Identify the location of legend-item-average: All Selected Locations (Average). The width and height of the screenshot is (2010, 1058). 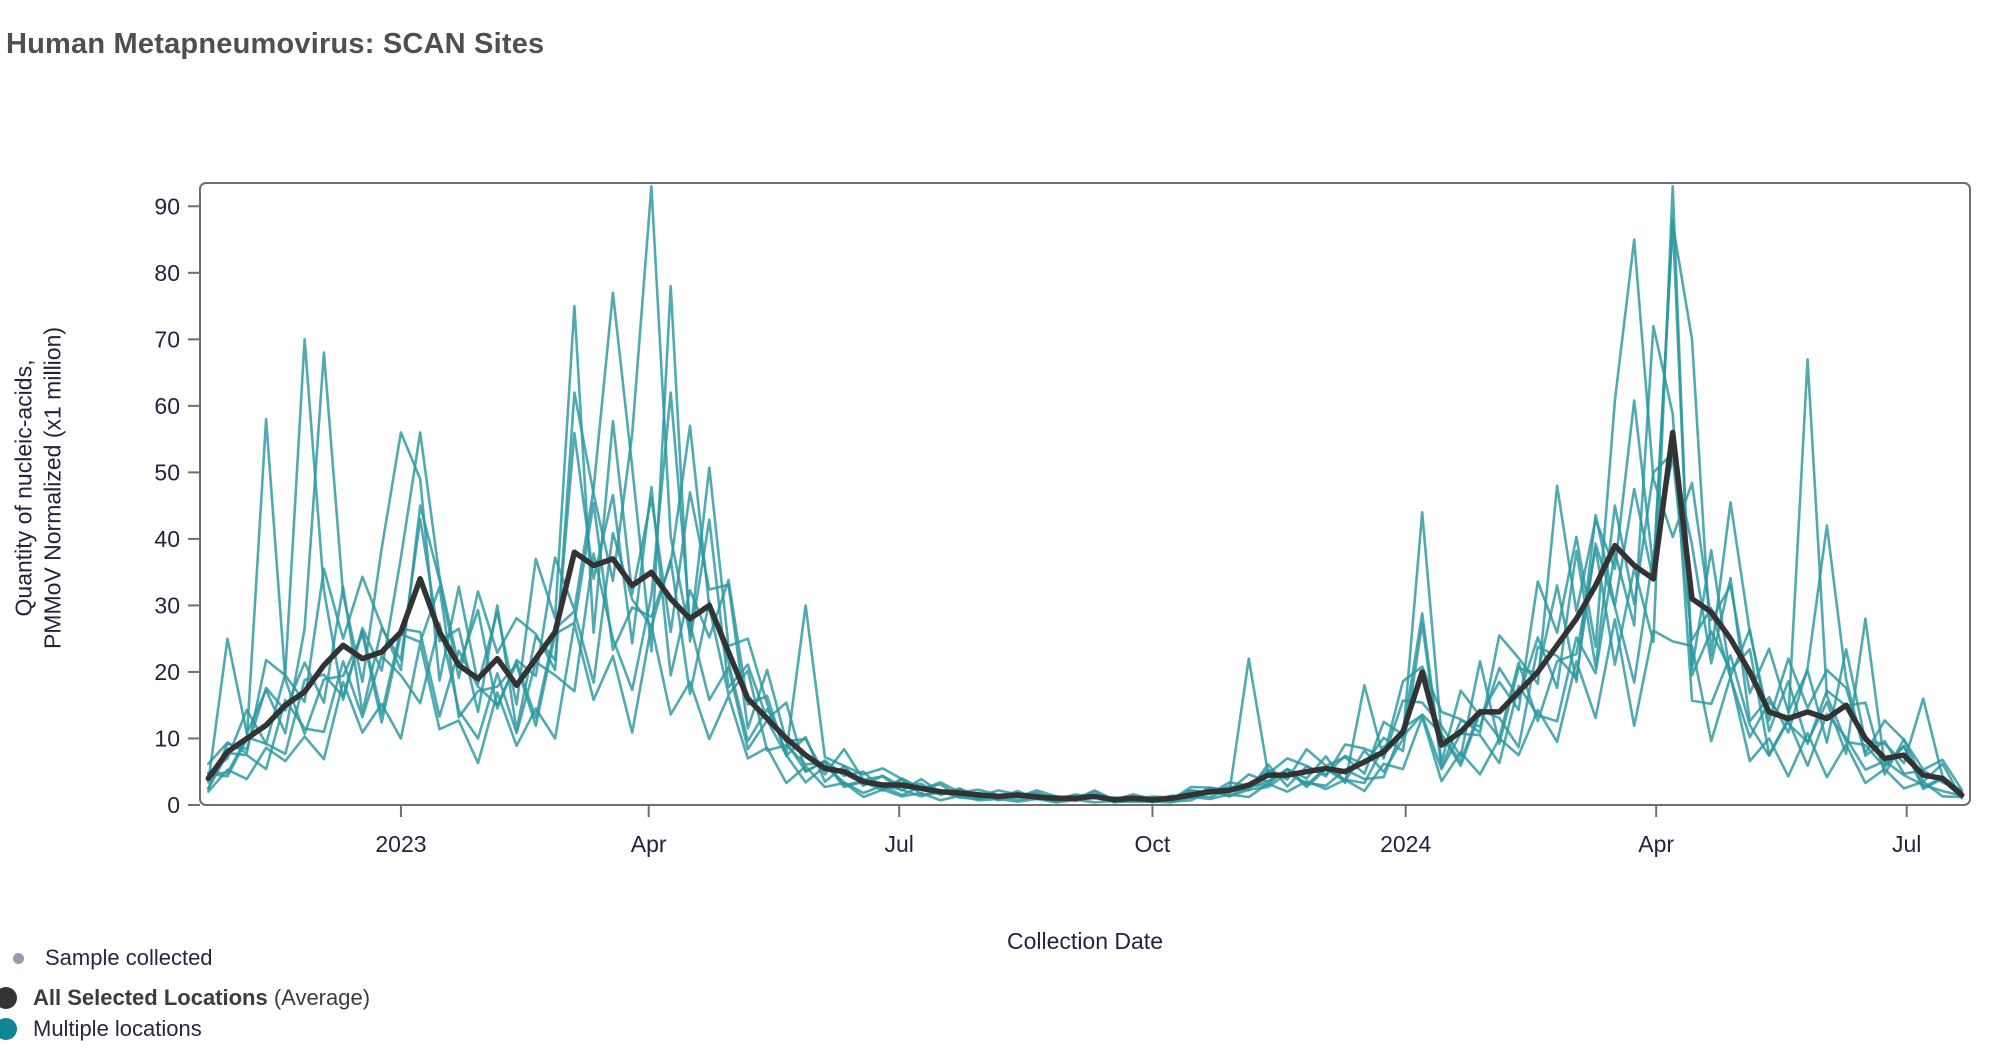
(185, 998).